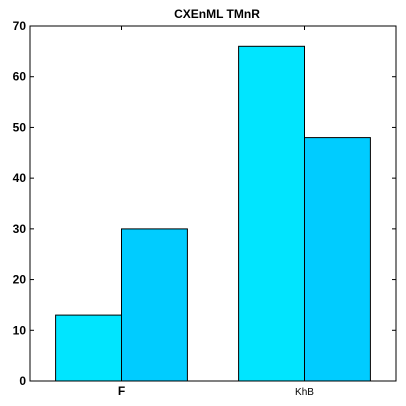 The image size is (406, 406). I want to click on y-tick-label: 30, so click(20, 229).